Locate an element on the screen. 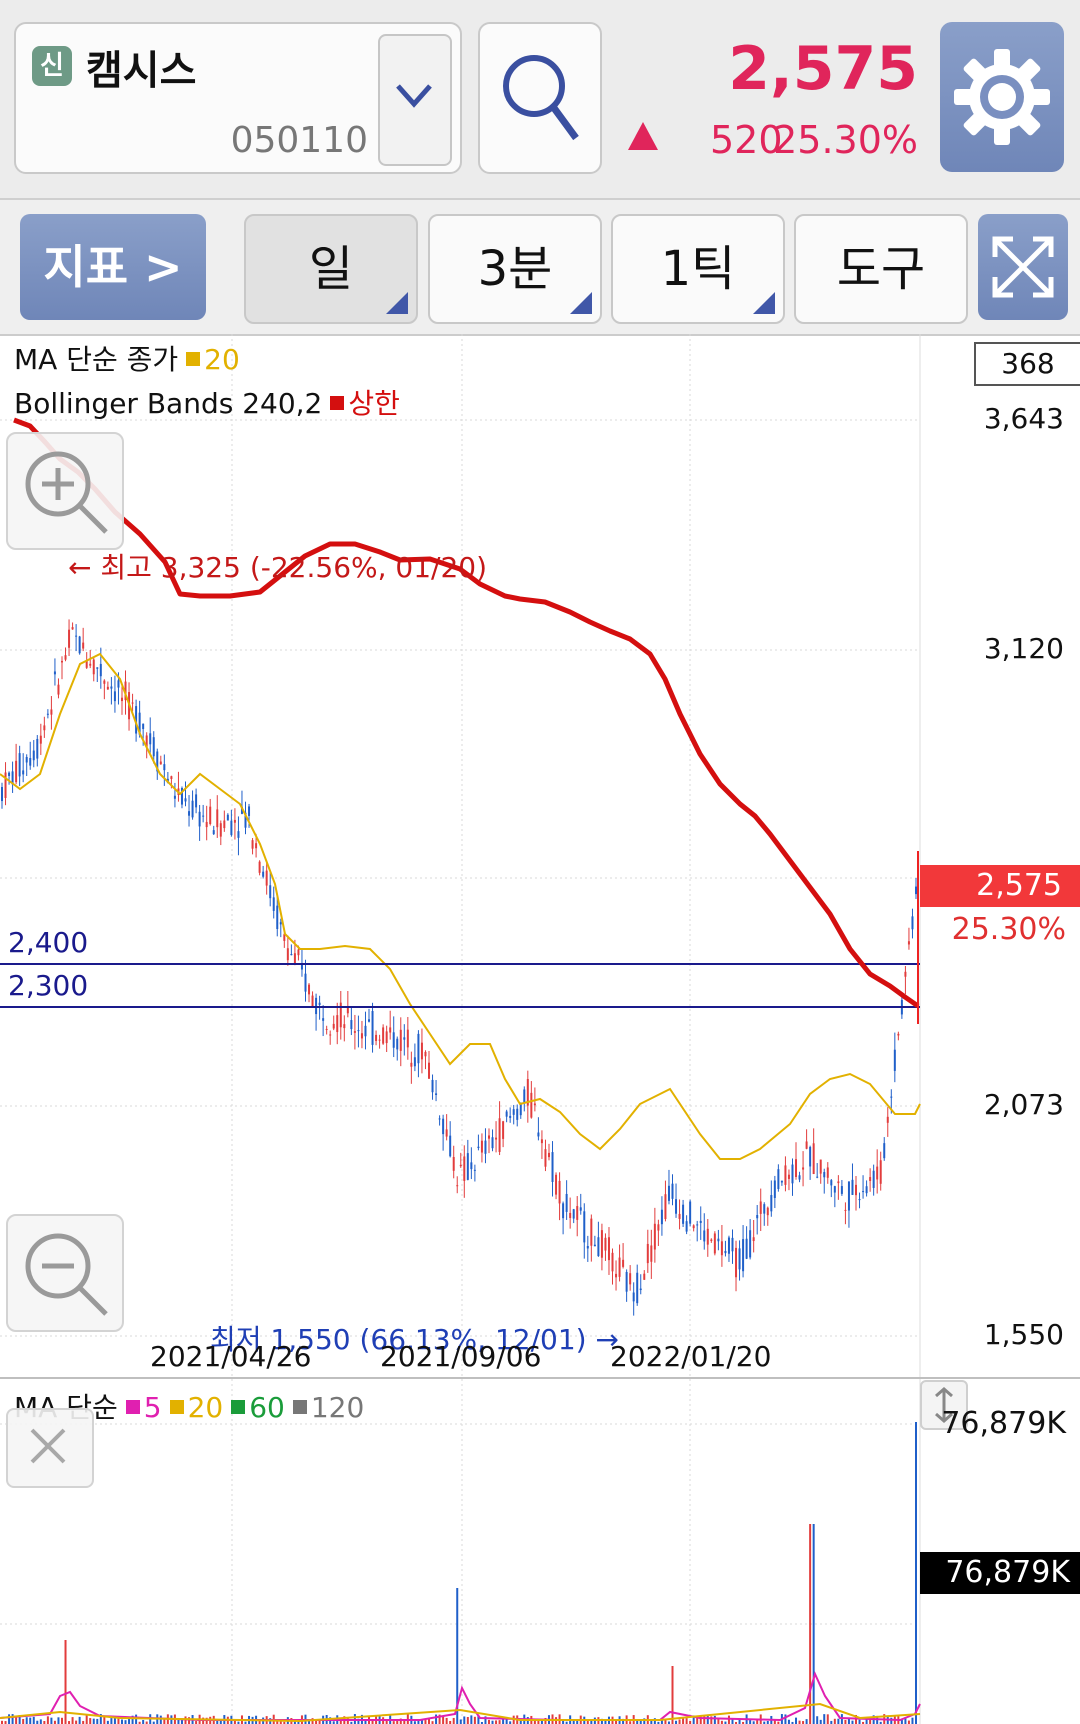  zoom-out-button is located at coordinates (65, 1273).